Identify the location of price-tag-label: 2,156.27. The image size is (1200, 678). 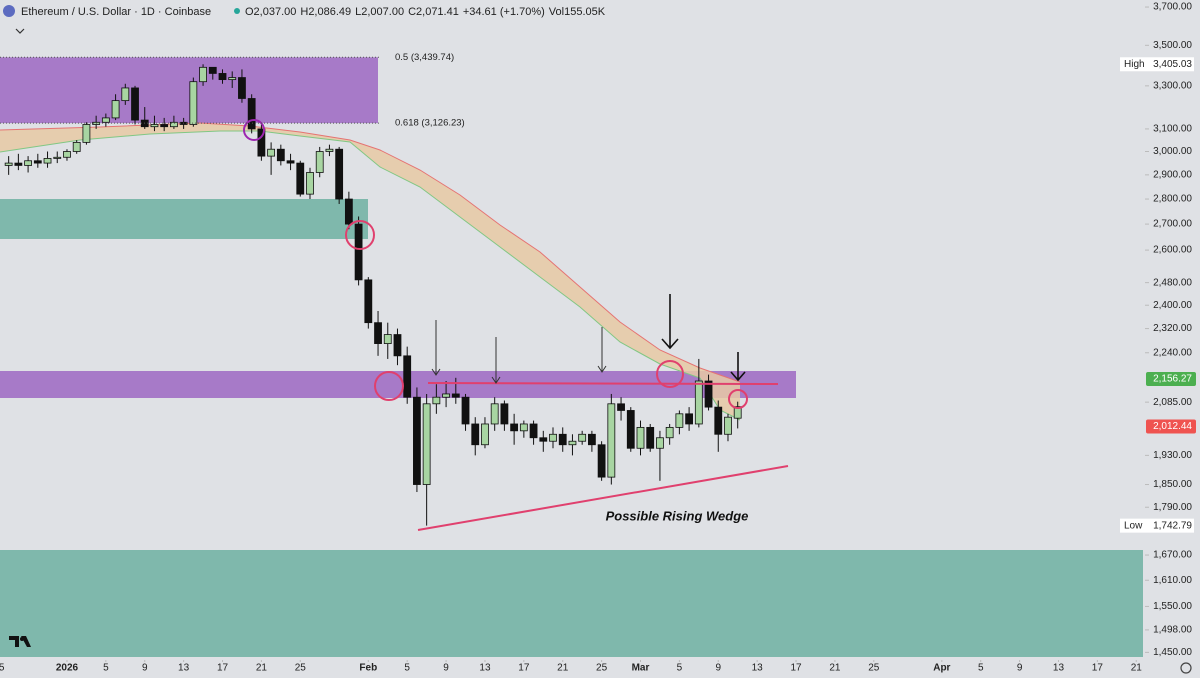
(1172, 379).